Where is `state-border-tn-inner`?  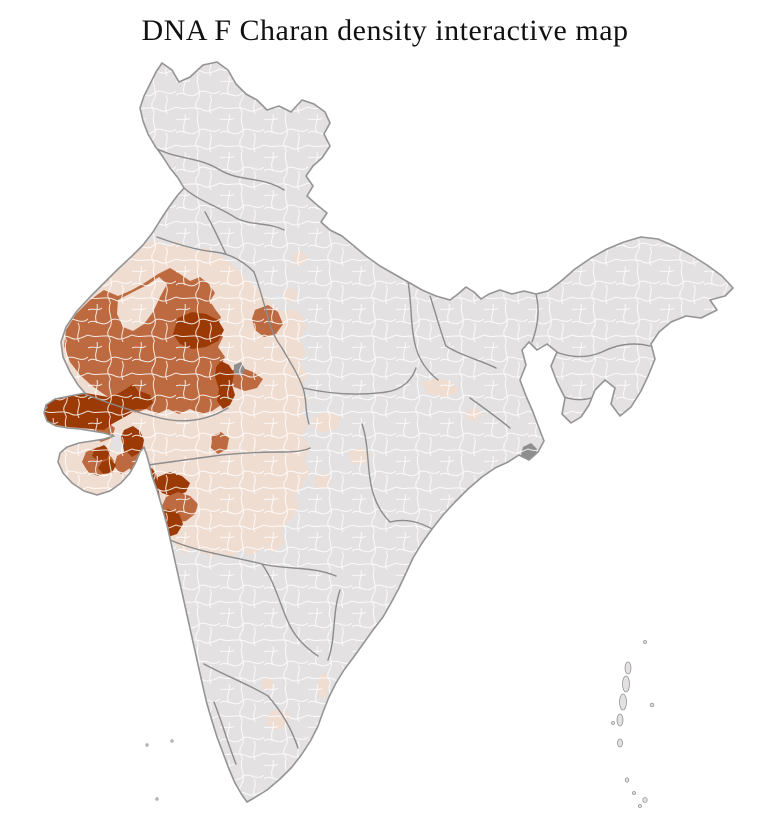
state-border-tn-inner is located at coordinates (283, 722).